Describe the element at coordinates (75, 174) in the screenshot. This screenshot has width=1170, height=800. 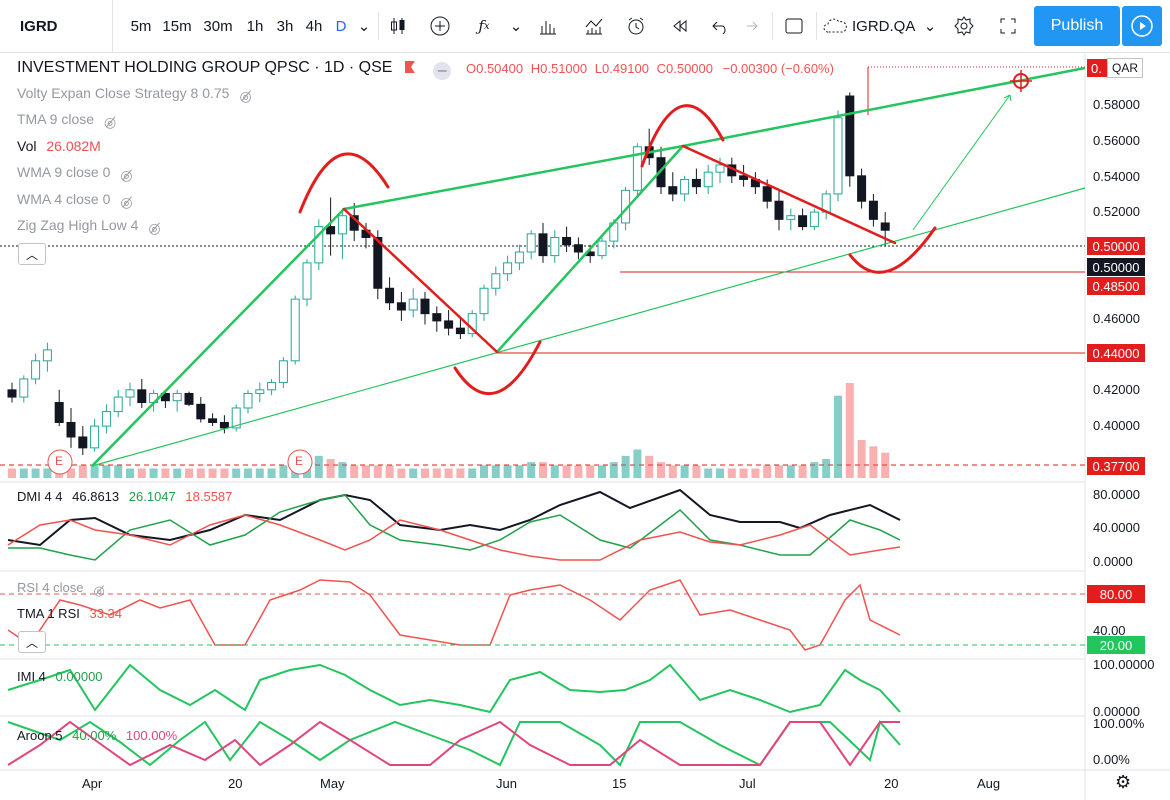
I see `indicator-wma9: WMA 9 close 0 ◎̸` at that location.